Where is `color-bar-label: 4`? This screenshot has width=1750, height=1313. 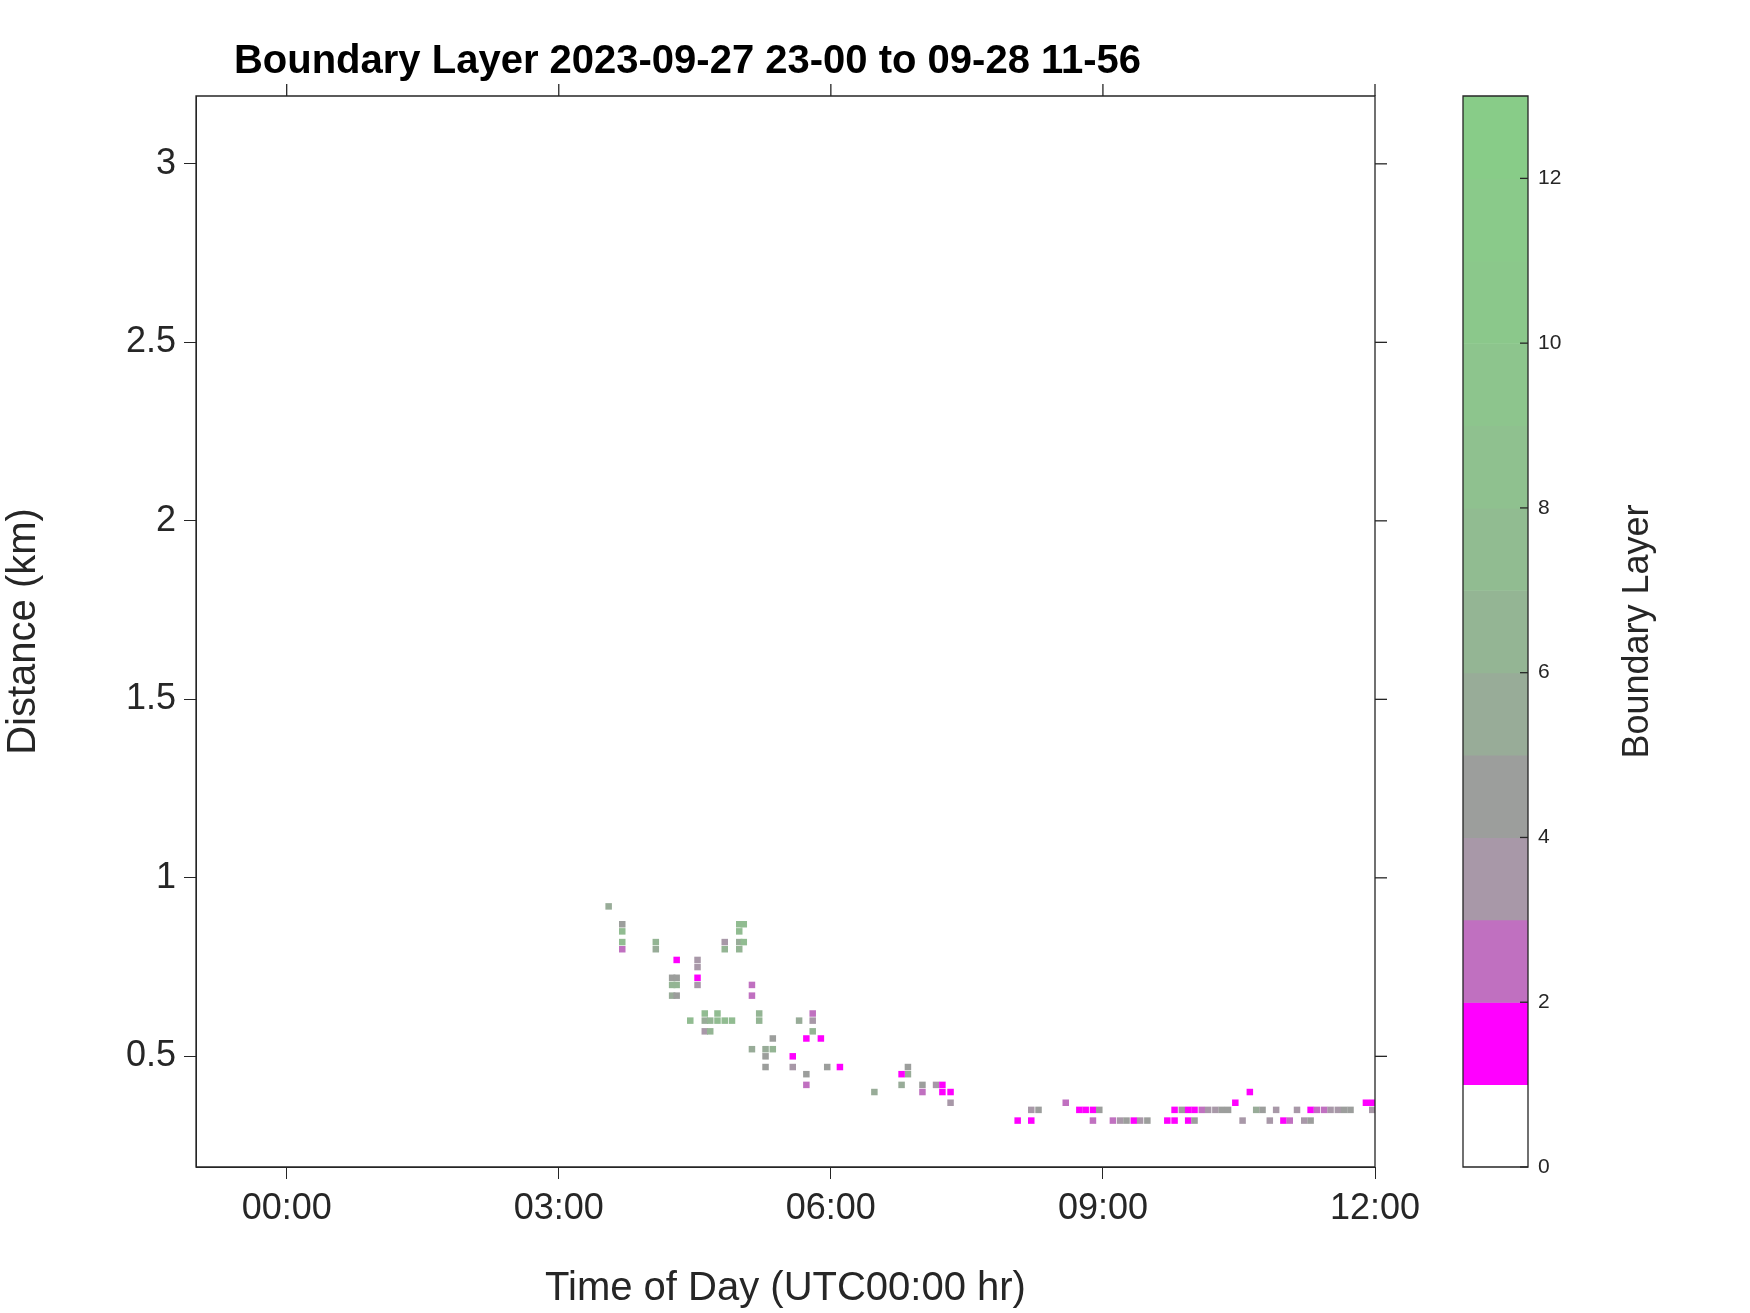 color-bar-label: 4 is located at coordinates (1544, 836).